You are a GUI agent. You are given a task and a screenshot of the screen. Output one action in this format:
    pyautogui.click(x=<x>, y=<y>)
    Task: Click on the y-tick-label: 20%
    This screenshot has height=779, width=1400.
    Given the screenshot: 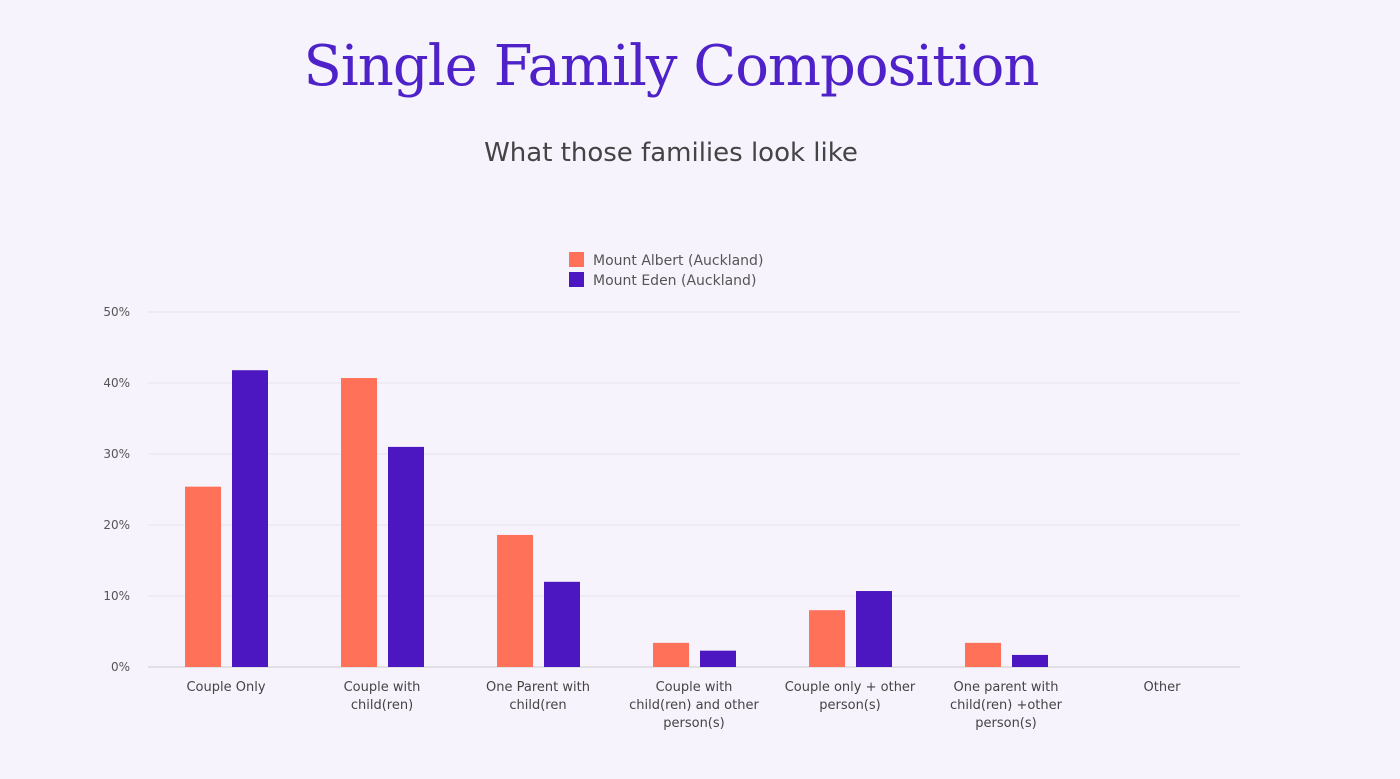 What is the action you would take?
    pyautogui.click(x=116, y=525)
    